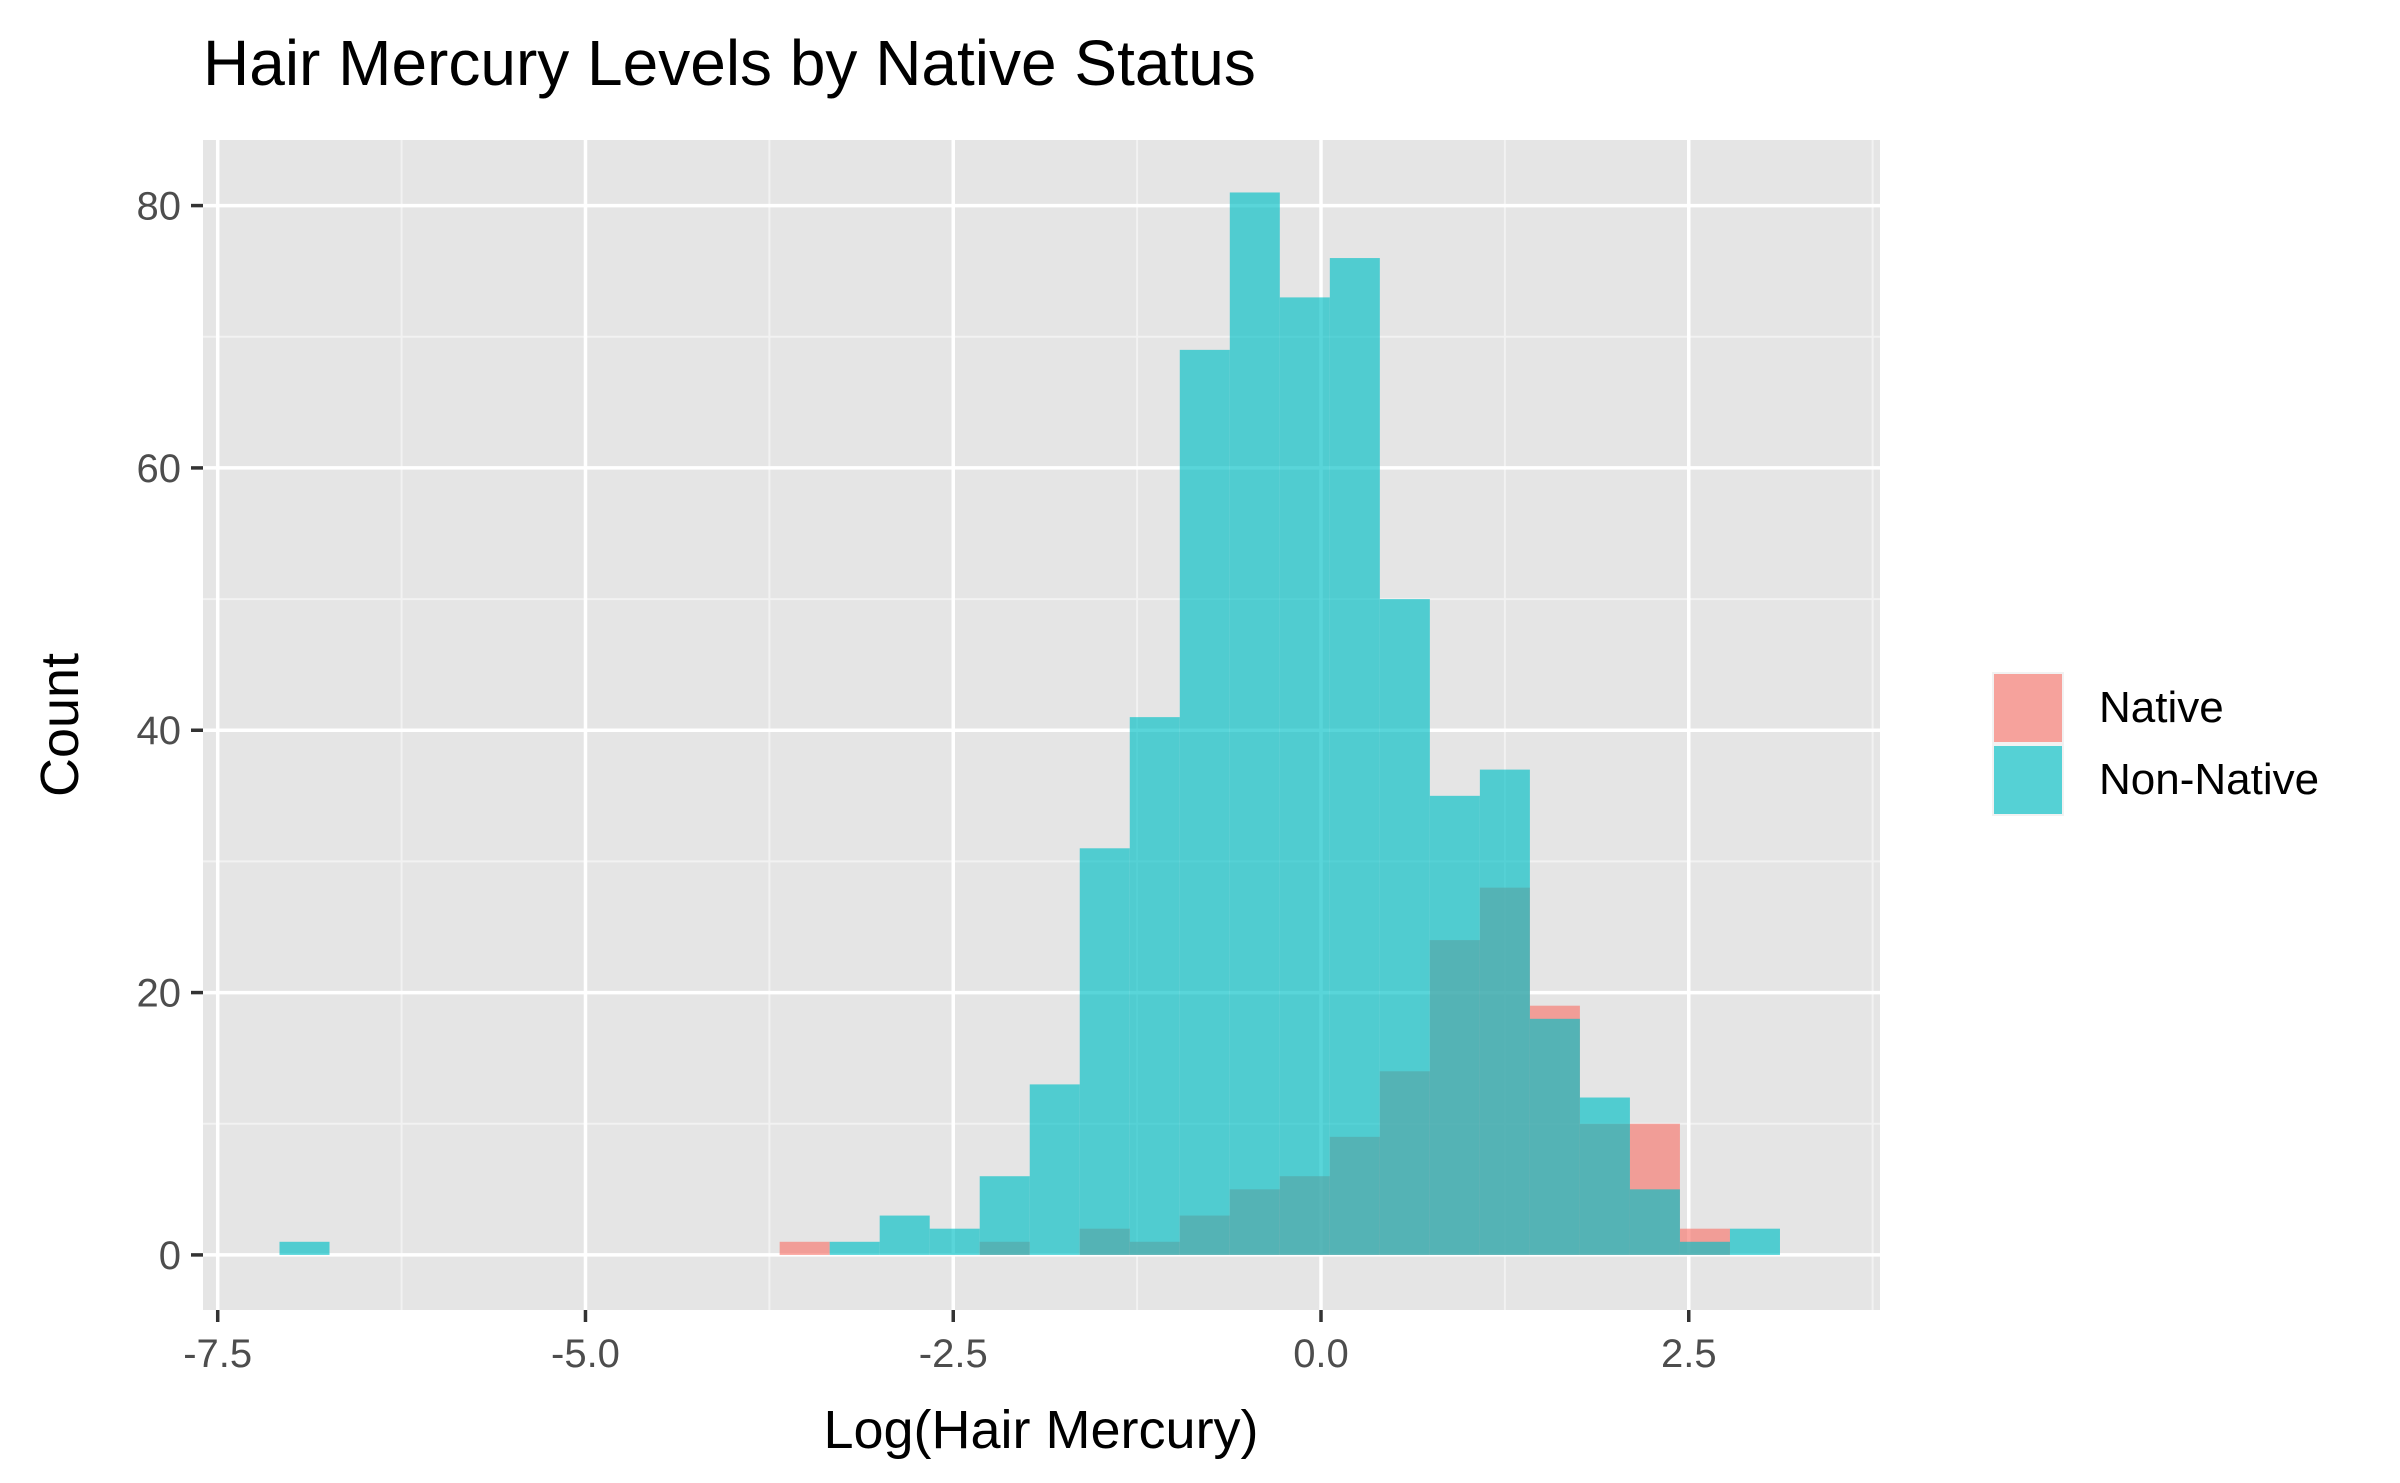 The height and width of the screenshot is (1483, 2400). I want to click on y-tick-label: 40, so click(159, 731).